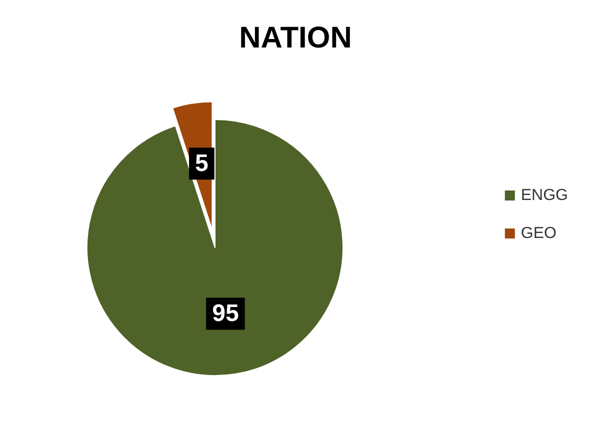 This screenshot has width=591, height=429. Describe the element at coordinates (538, 233) in the screenshot. I see `legend-label: GEO` at that location.